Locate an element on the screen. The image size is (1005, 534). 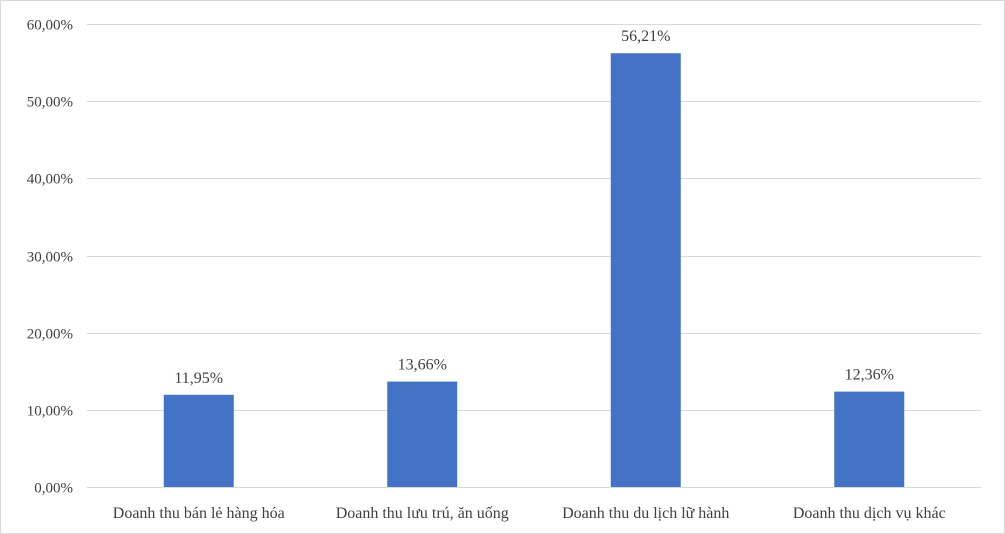
data-label: 13,66% is located at coordinates (422, 365).